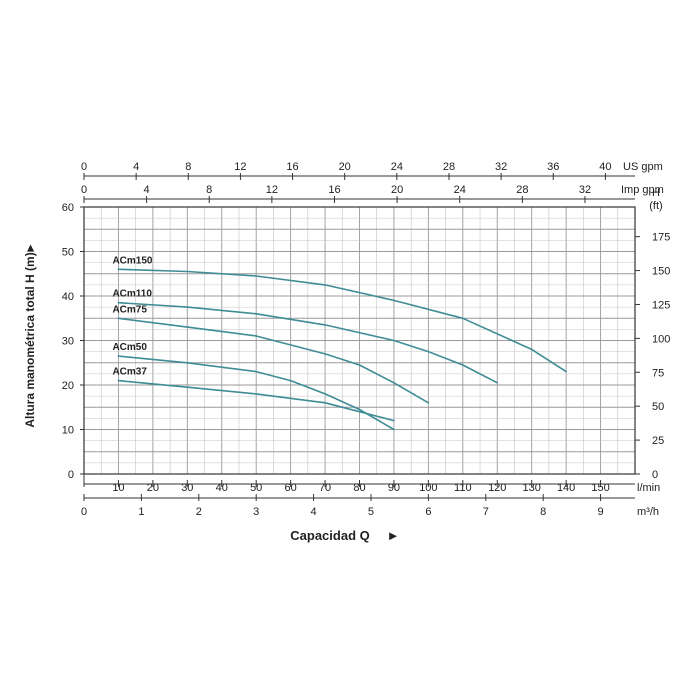  What do you see at coordinates (68, 208) in the screenshot?
I see `y-left-tick-label: 60` at bounding box center [68, 208].